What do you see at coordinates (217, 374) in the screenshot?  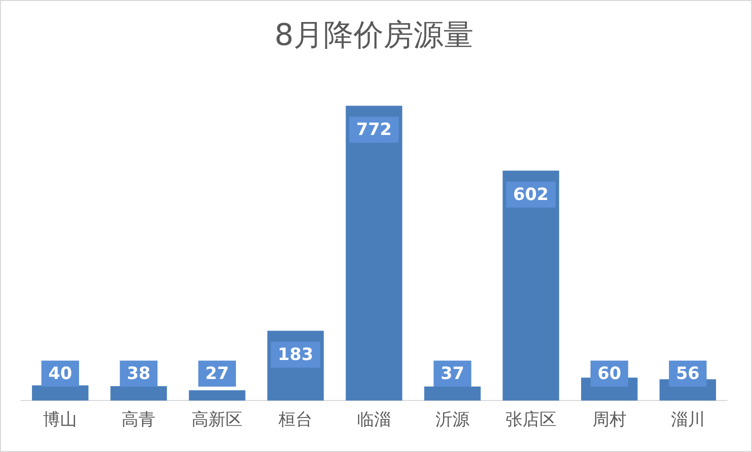 I see `data-label: 27` at bounding box center [217, 374].